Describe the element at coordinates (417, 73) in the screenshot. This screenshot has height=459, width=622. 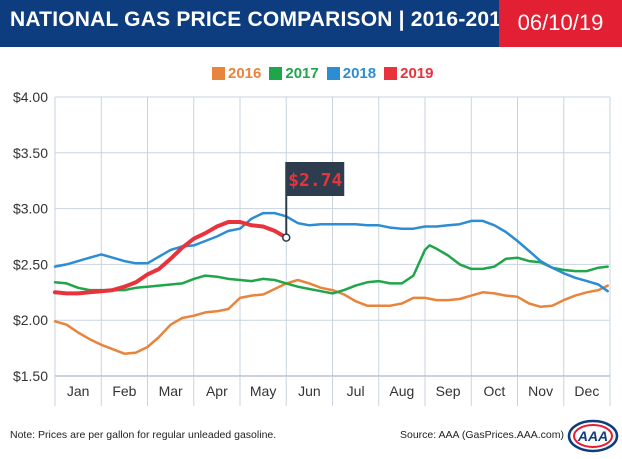
I see `legend-label: 2019` at that location.